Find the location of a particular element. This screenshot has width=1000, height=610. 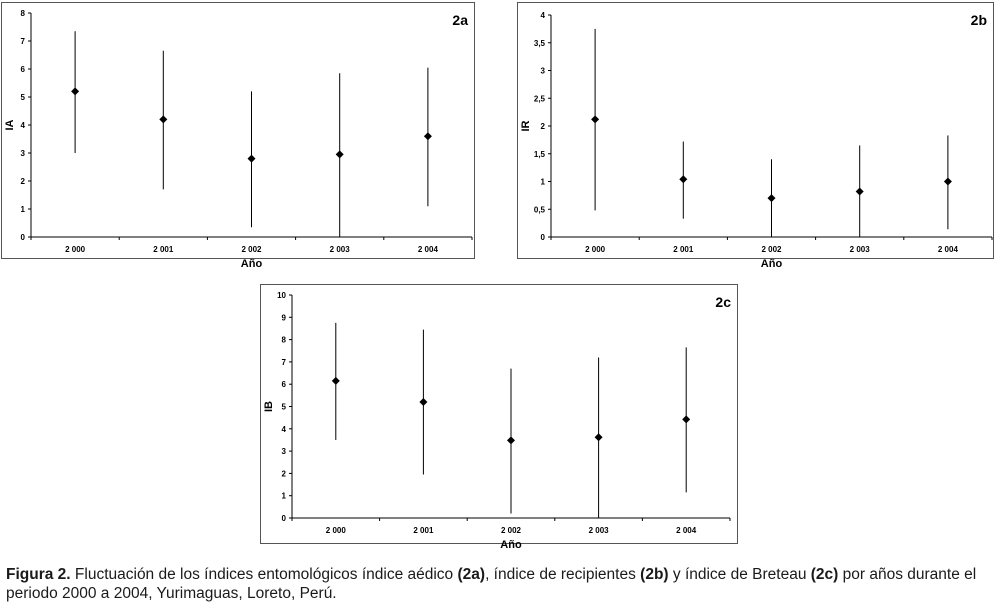

x-tick-label-2c: 2 004 is located at coordinates (686, 530).